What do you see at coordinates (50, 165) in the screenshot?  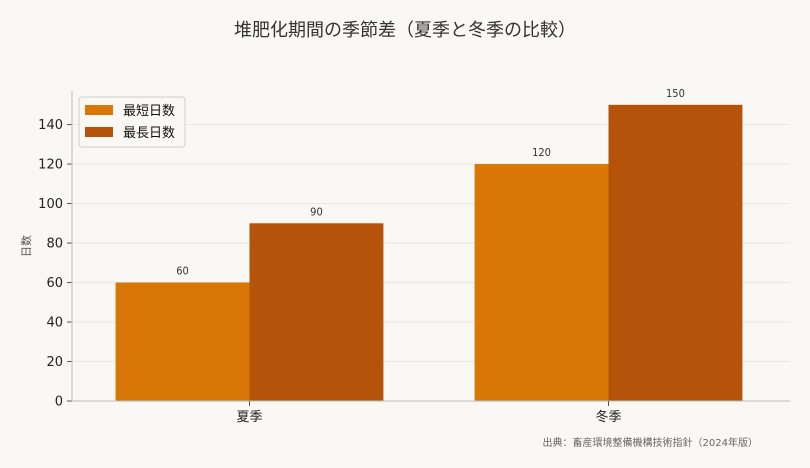 I see `y-tick-label: 120` at bounding box center [50, 165].